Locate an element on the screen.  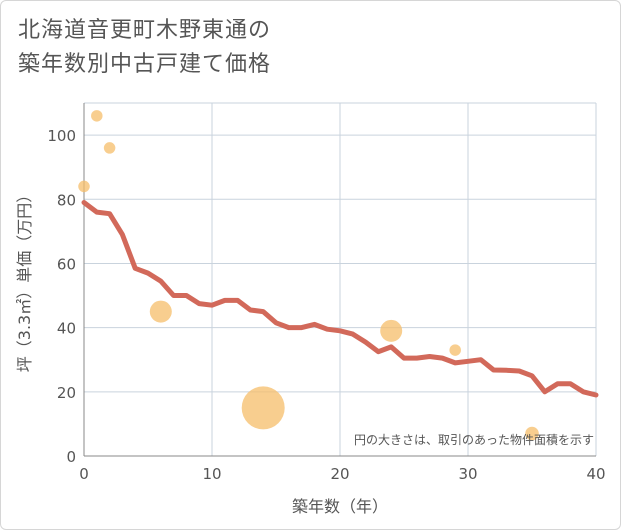
y-tick-label-80: 80 is located at coordinates (66, 200).